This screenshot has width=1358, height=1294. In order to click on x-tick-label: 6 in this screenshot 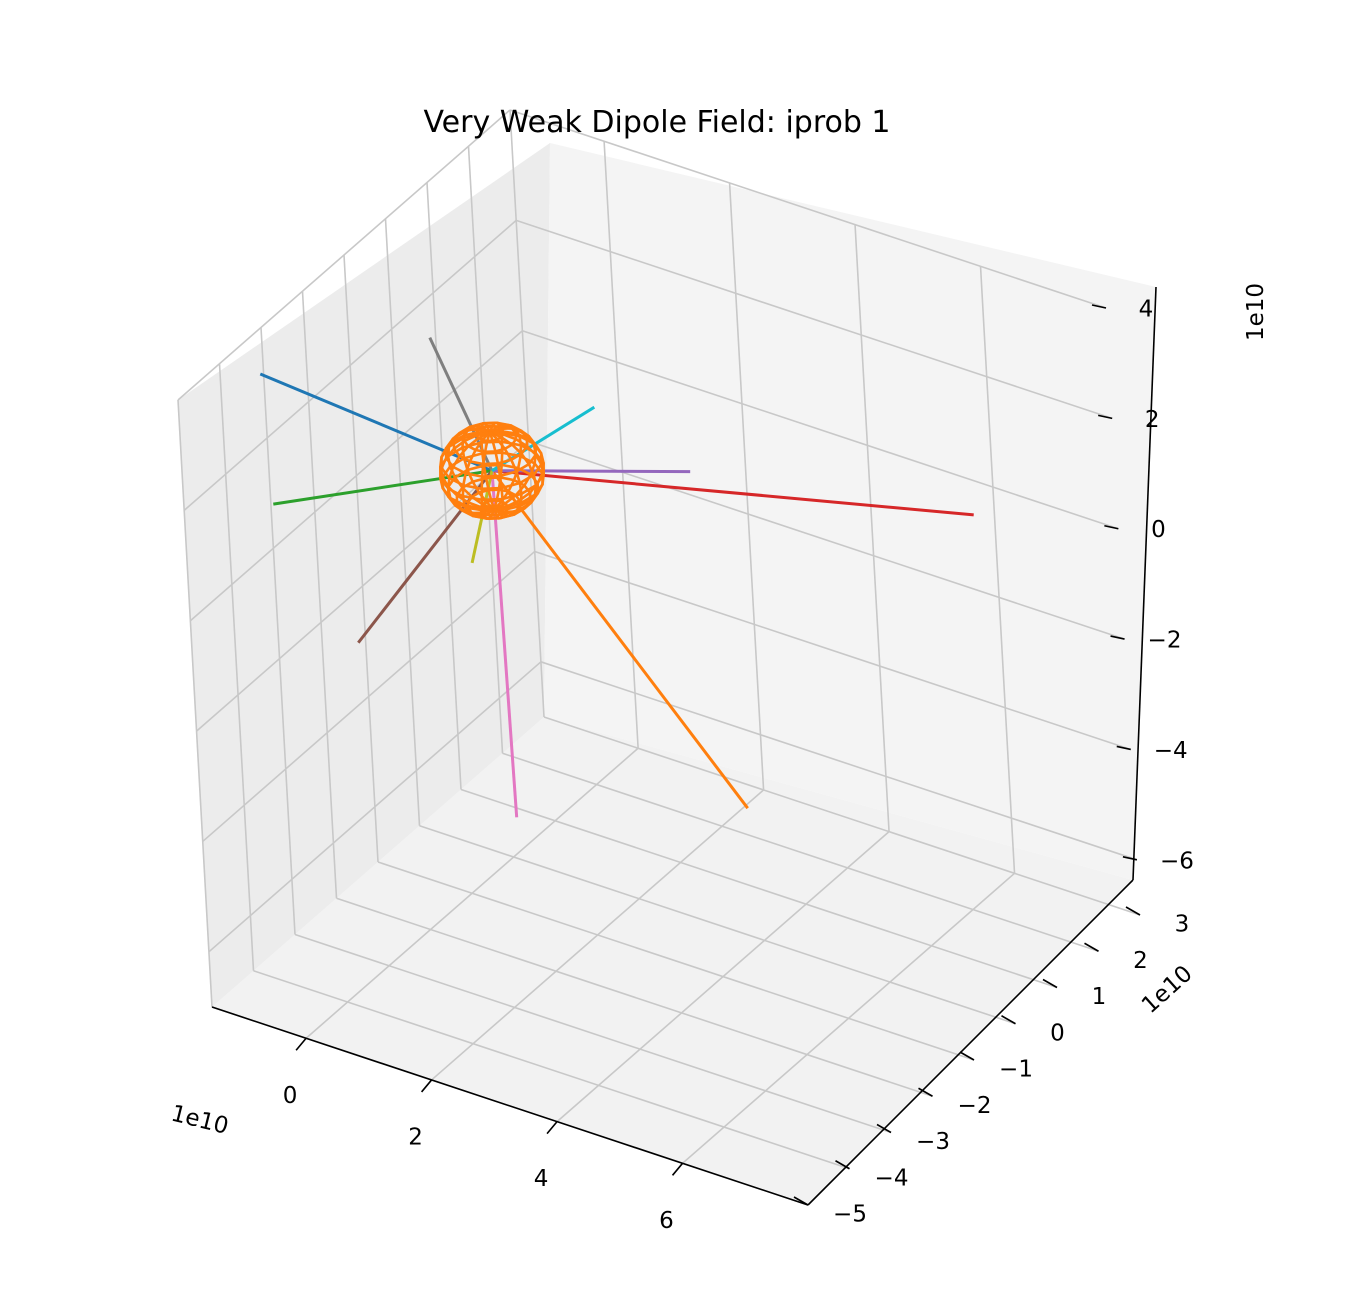, I will do `click(666, 1221)`.